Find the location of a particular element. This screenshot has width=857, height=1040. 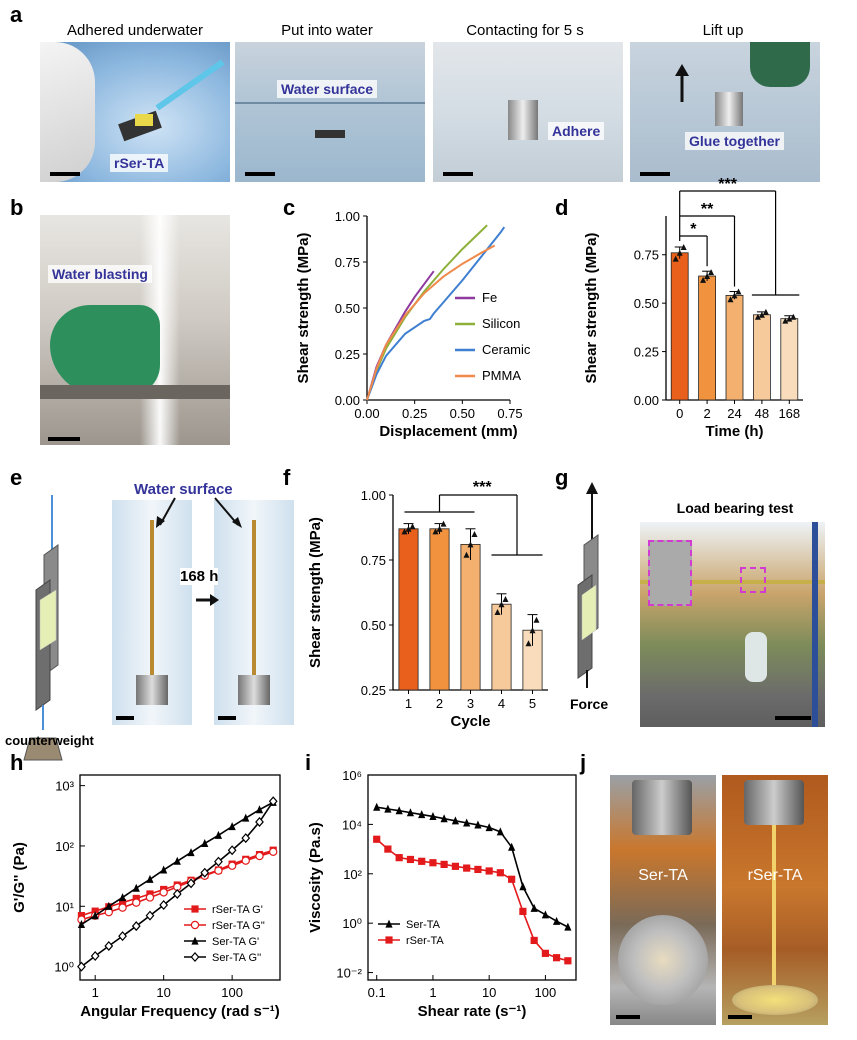

y-axis-label: Viscosity (Pa.s) is located at coordinates (315, 877).